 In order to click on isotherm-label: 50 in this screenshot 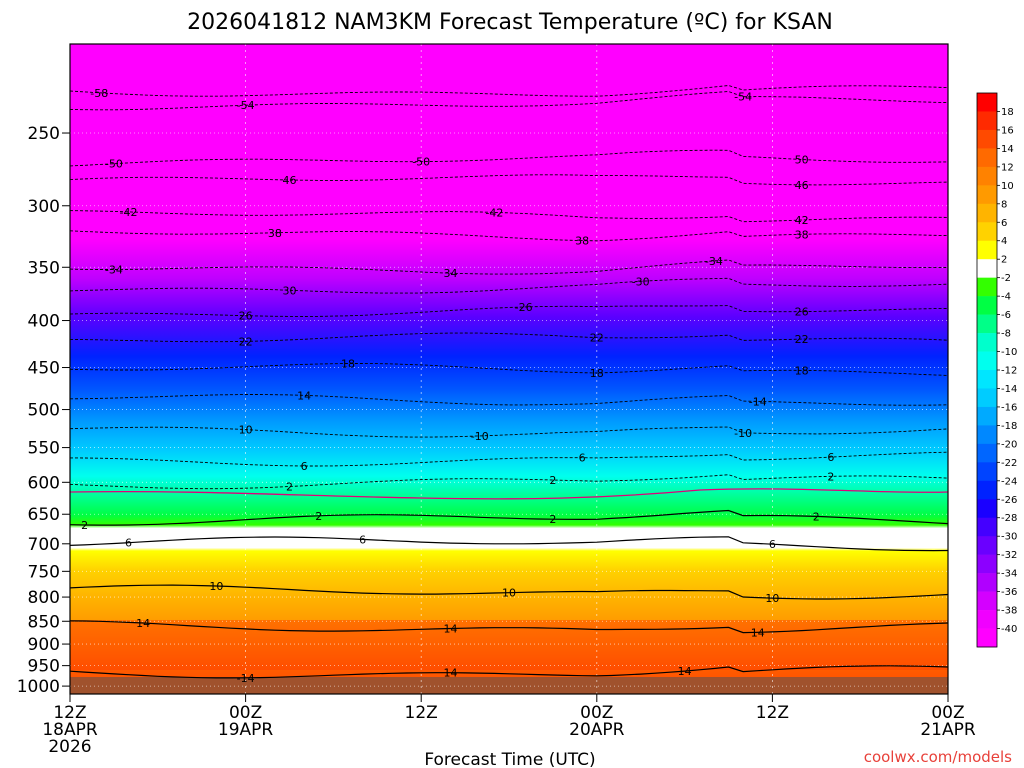, I will do `click(802, 159)`.